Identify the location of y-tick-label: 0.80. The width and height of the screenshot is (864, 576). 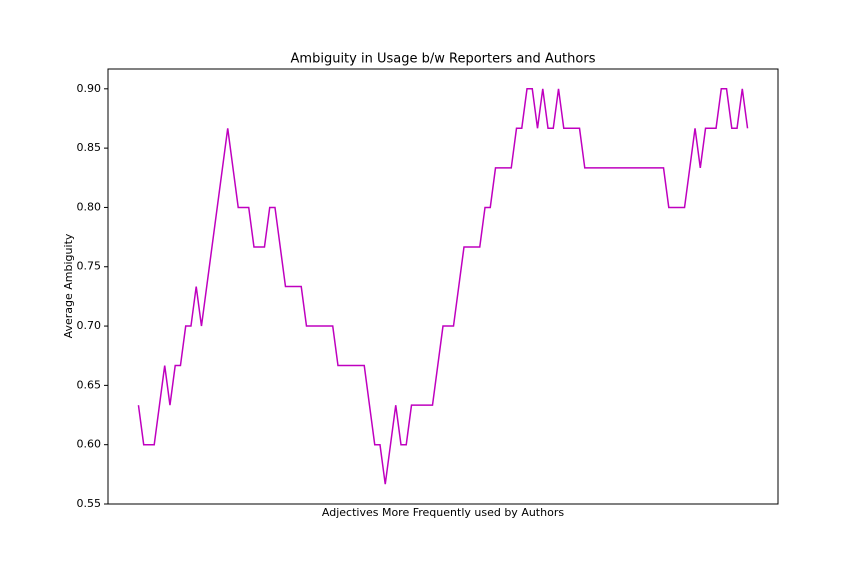
(89, 206).